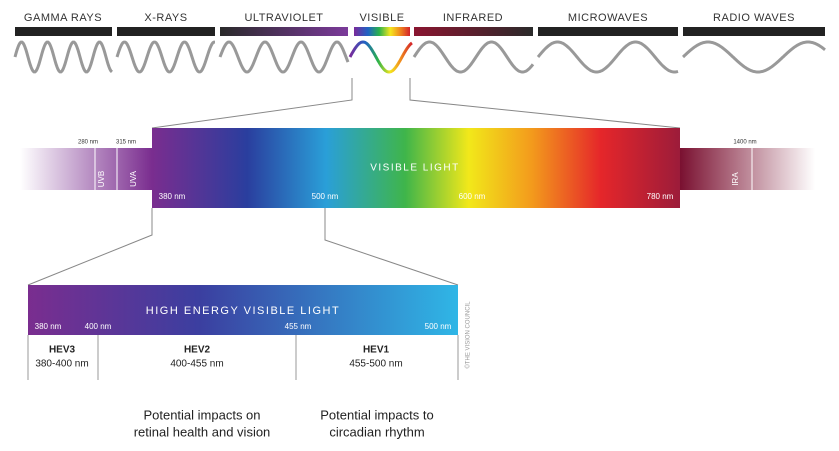 Image resolution: width=839 pixels, height=451 pixels. What do you see at coordinates (376, 414) in the screenshot?
I see `note: Potential impacts to` at bounding box center [376, 414].